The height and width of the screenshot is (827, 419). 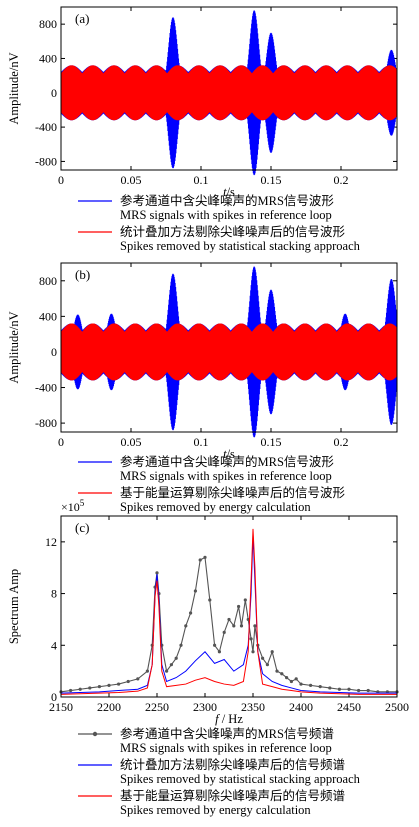 What do you see at coordinates (14, 606) in the screenshot?
I see `y-axis-label: Spectrum Amp` at bounding box center [14, 606].